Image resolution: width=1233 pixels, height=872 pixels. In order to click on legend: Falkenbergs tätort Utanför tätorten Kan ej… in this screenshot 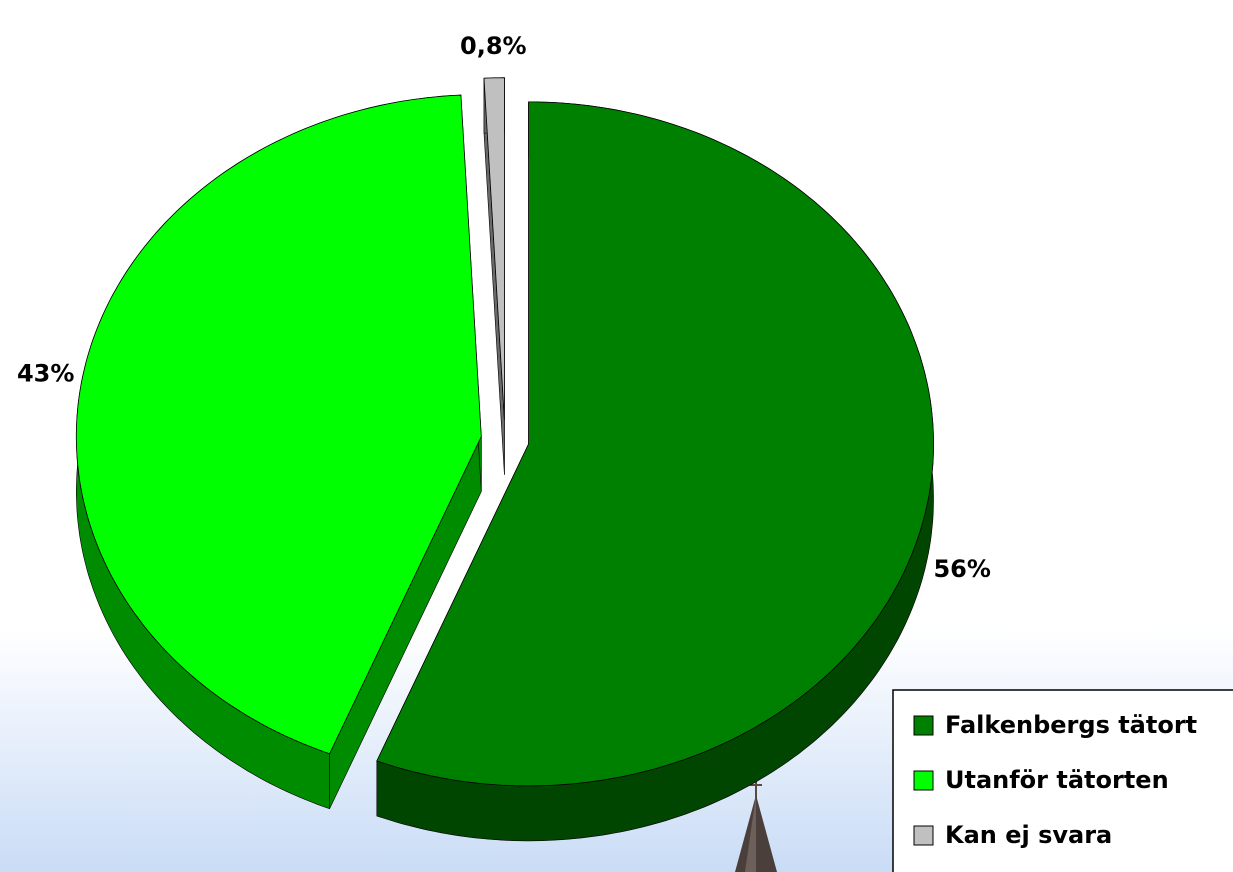, I will do `click(1062, 780)`.